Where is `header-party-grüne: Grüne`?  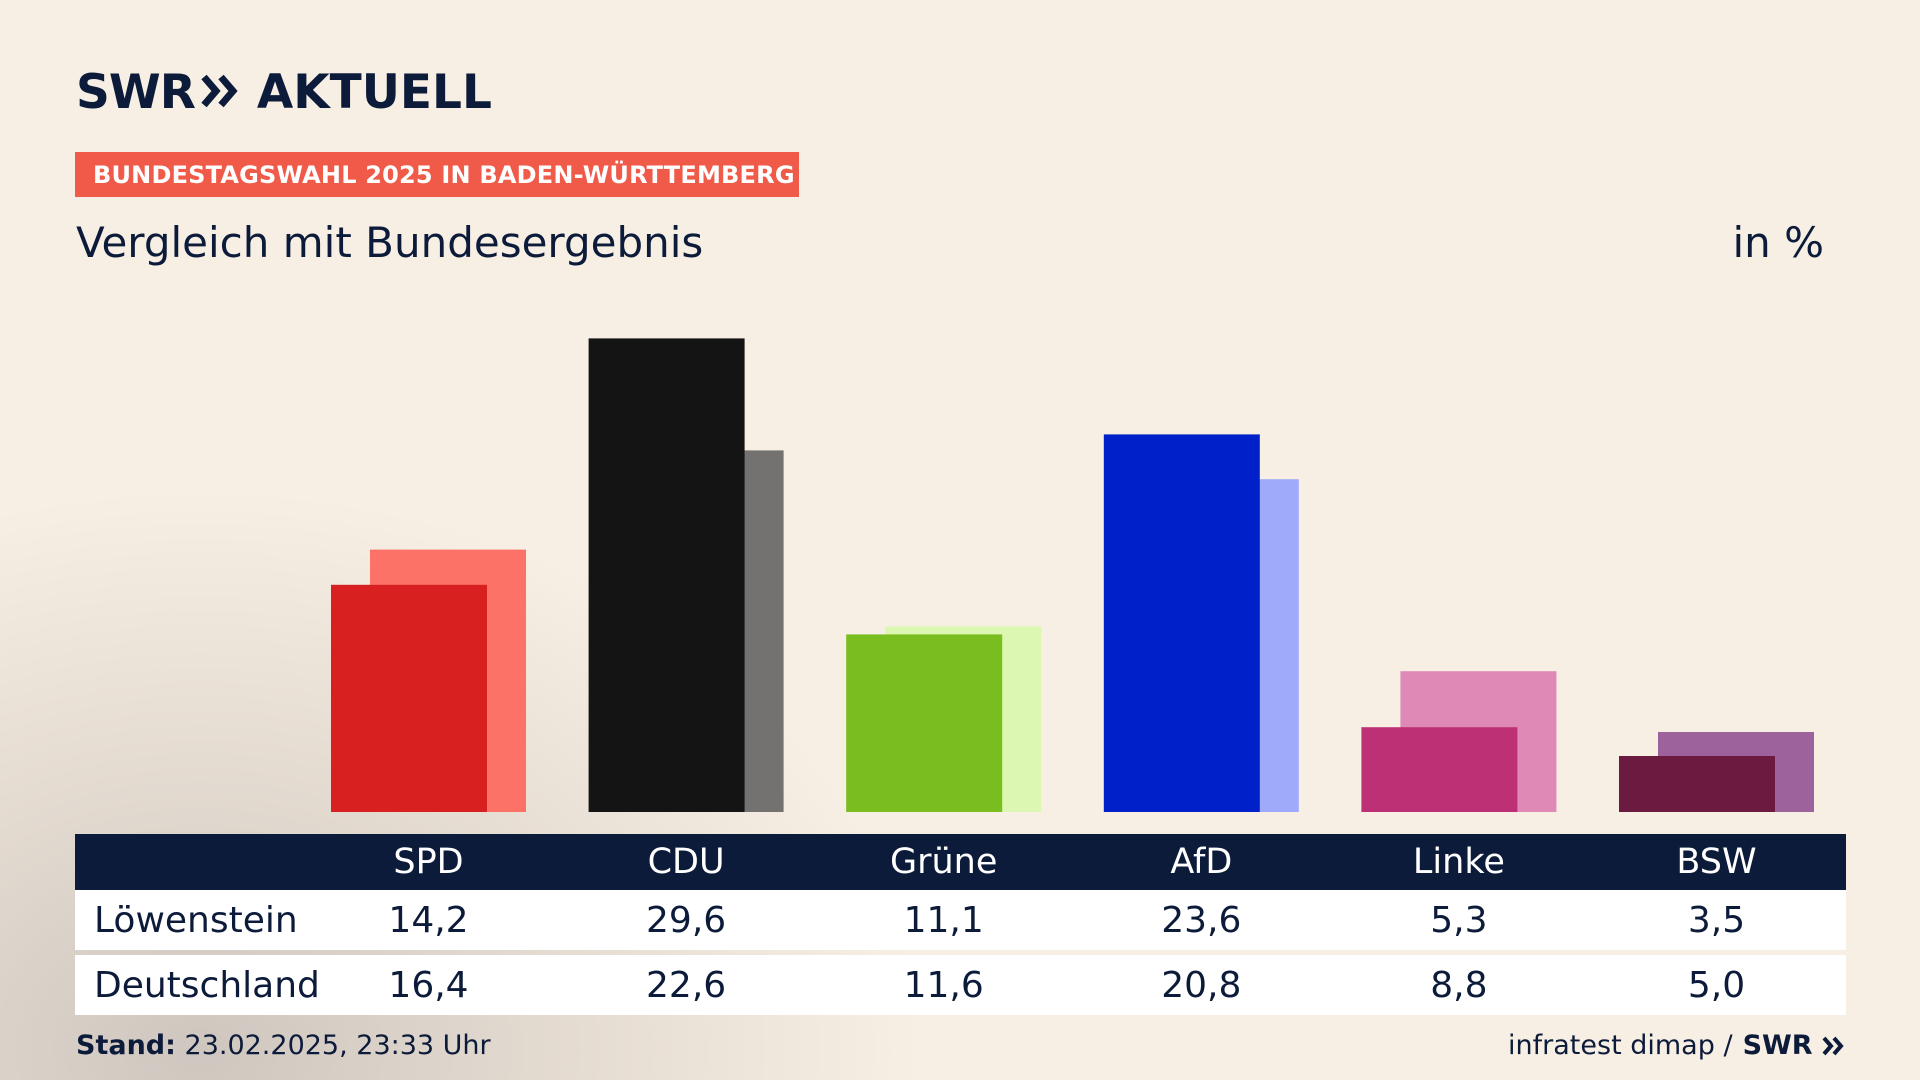
header-party-grüne: Grüne is located at coordinates (943, 862).